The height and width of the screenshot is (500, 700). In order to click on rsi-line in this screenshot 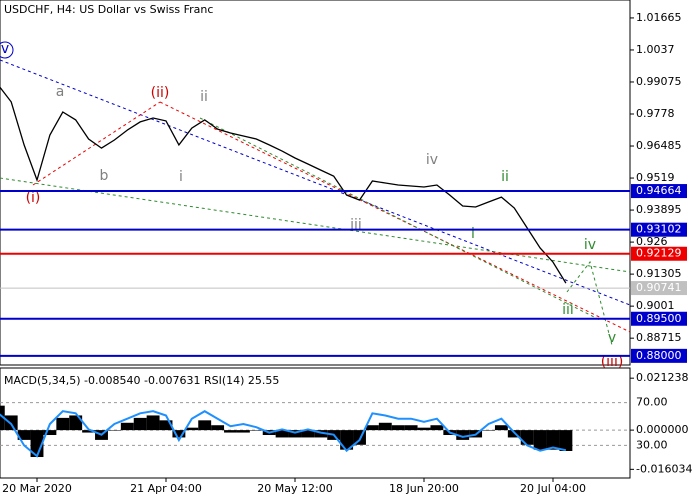, I will do `click(283, 434)`.